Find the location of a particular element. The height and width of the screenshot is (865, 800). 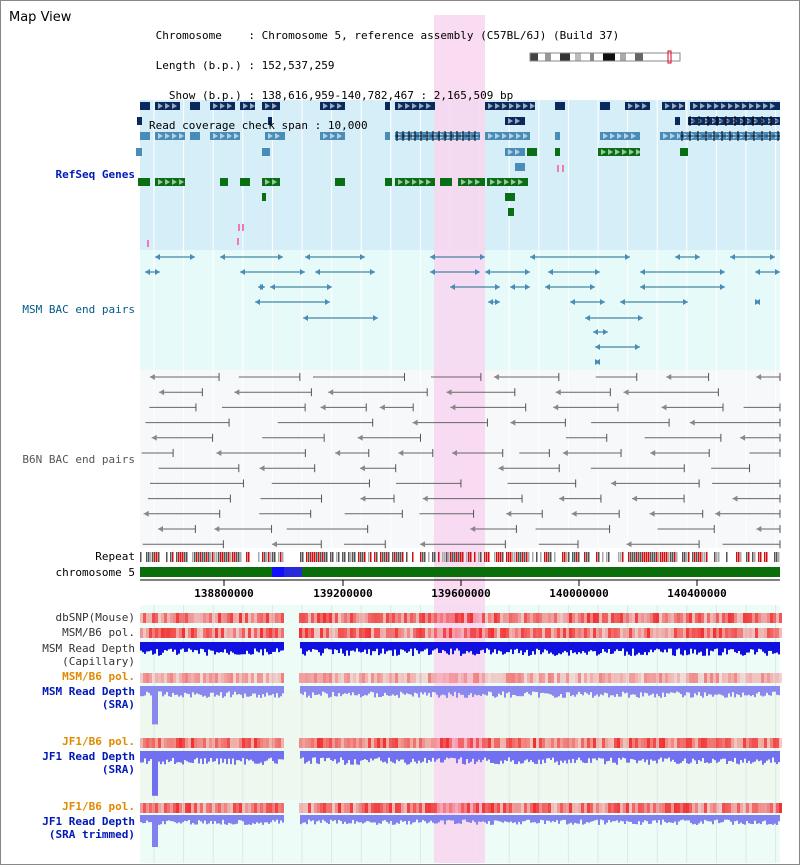

refseq-gene is located at coordinates (340, 182).